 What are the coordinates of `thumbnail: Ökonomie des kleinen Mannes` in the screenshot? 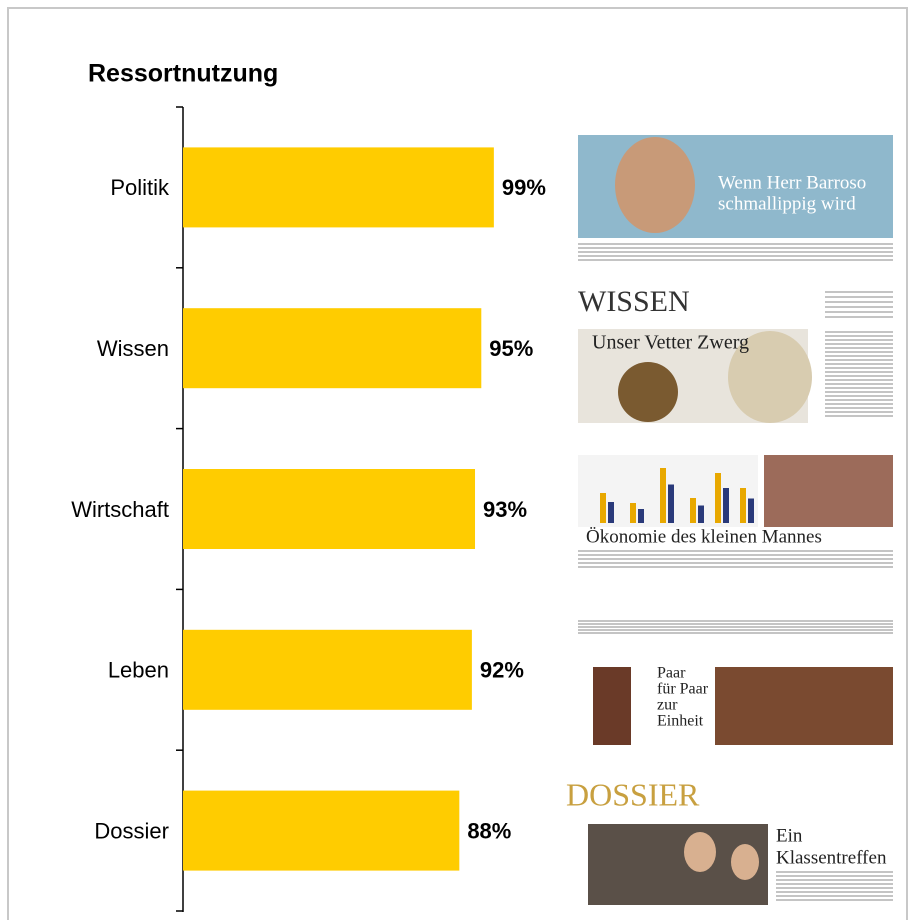 It's located at (735, 511).